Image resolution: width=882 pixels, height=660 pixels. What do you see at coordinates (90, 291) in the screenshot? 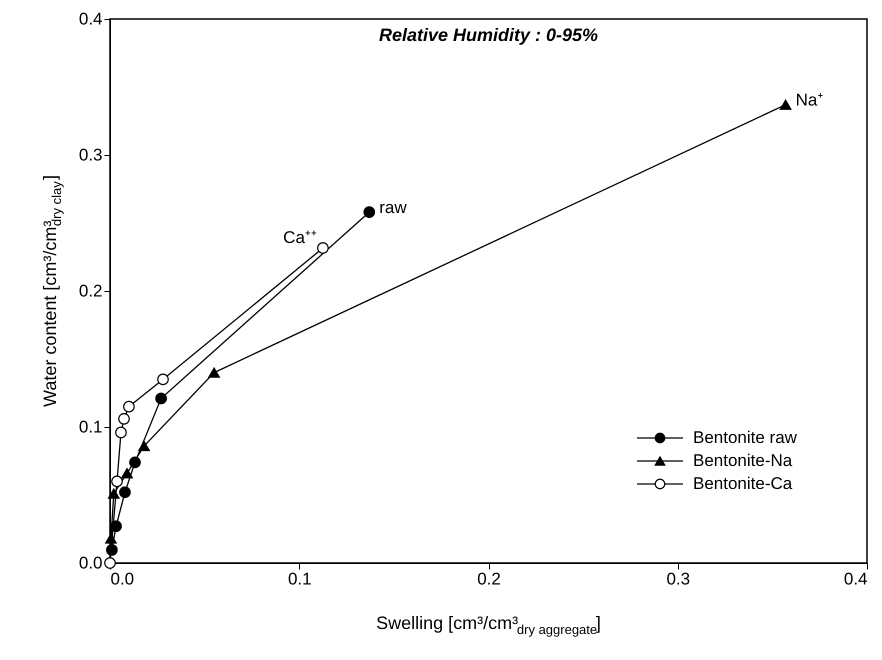
I see `y-tick-label: 0.2` at bounding box center [90, 291].